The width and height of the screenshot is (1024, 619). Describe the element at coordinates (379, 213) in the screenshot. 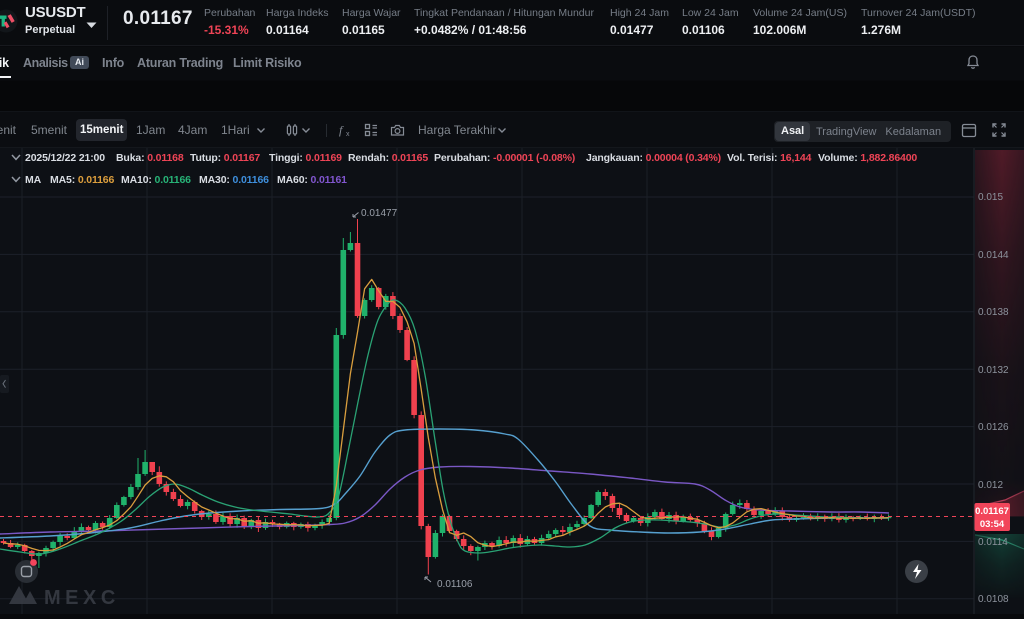

I see `svg-text: 0.01477` at that location.